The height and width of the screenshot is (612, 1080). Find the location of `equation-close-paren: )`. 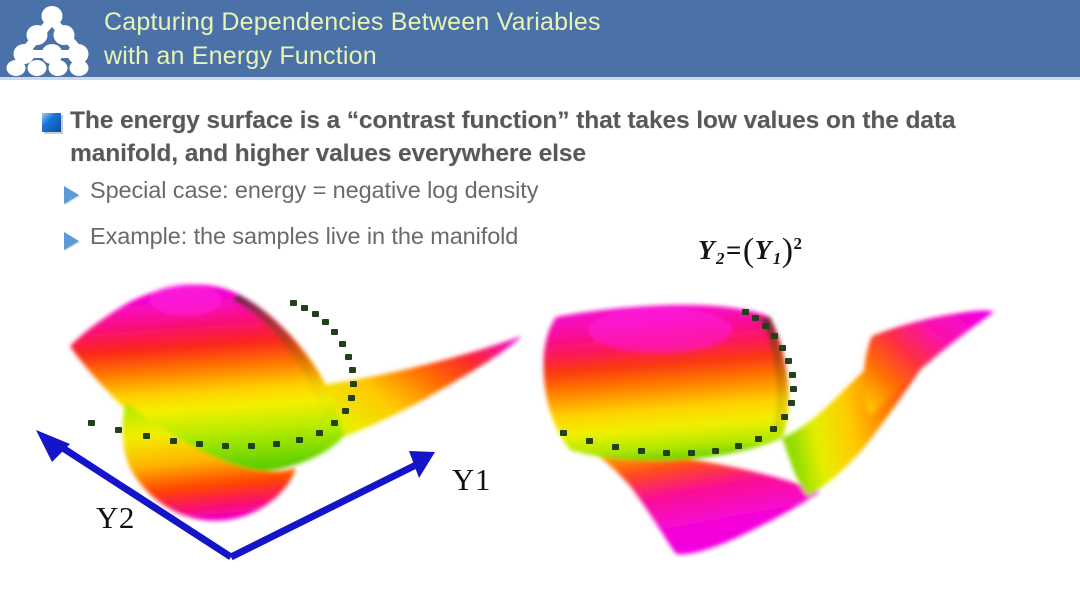

equation-close-paren: ) is located at coordinates (787, 250).